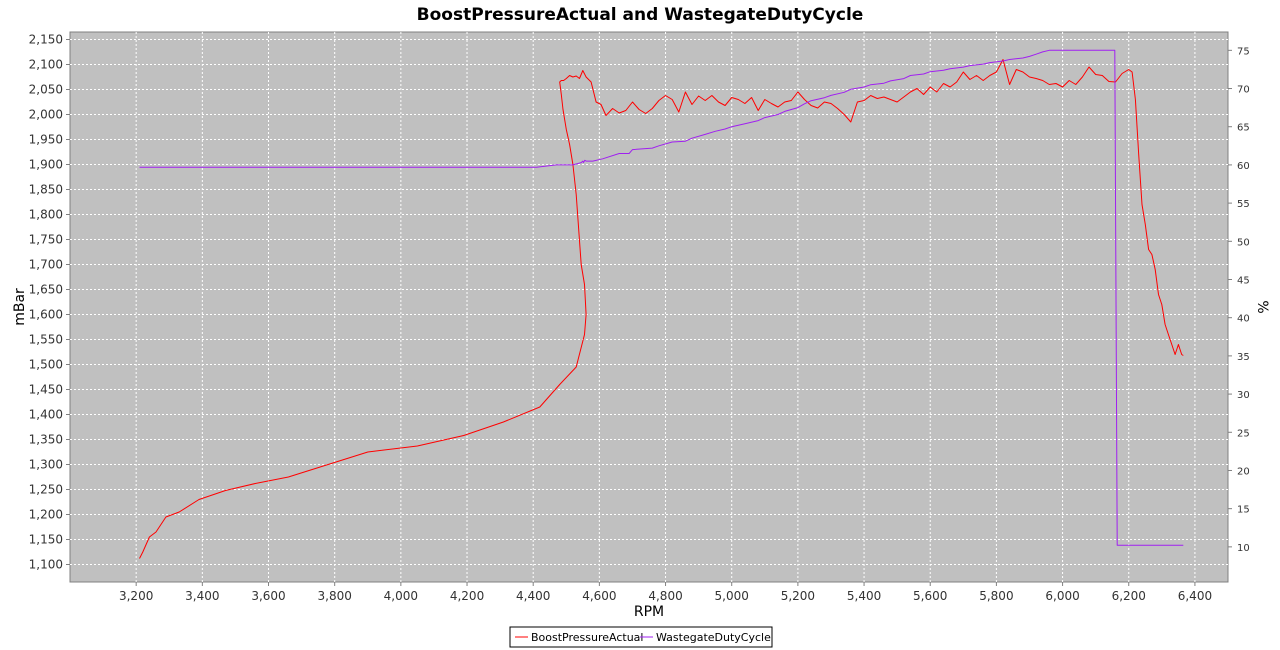  Describe the element at coordinates (1243, 90) in the screenshot. I see `y2-tick-label: 70` at that location.